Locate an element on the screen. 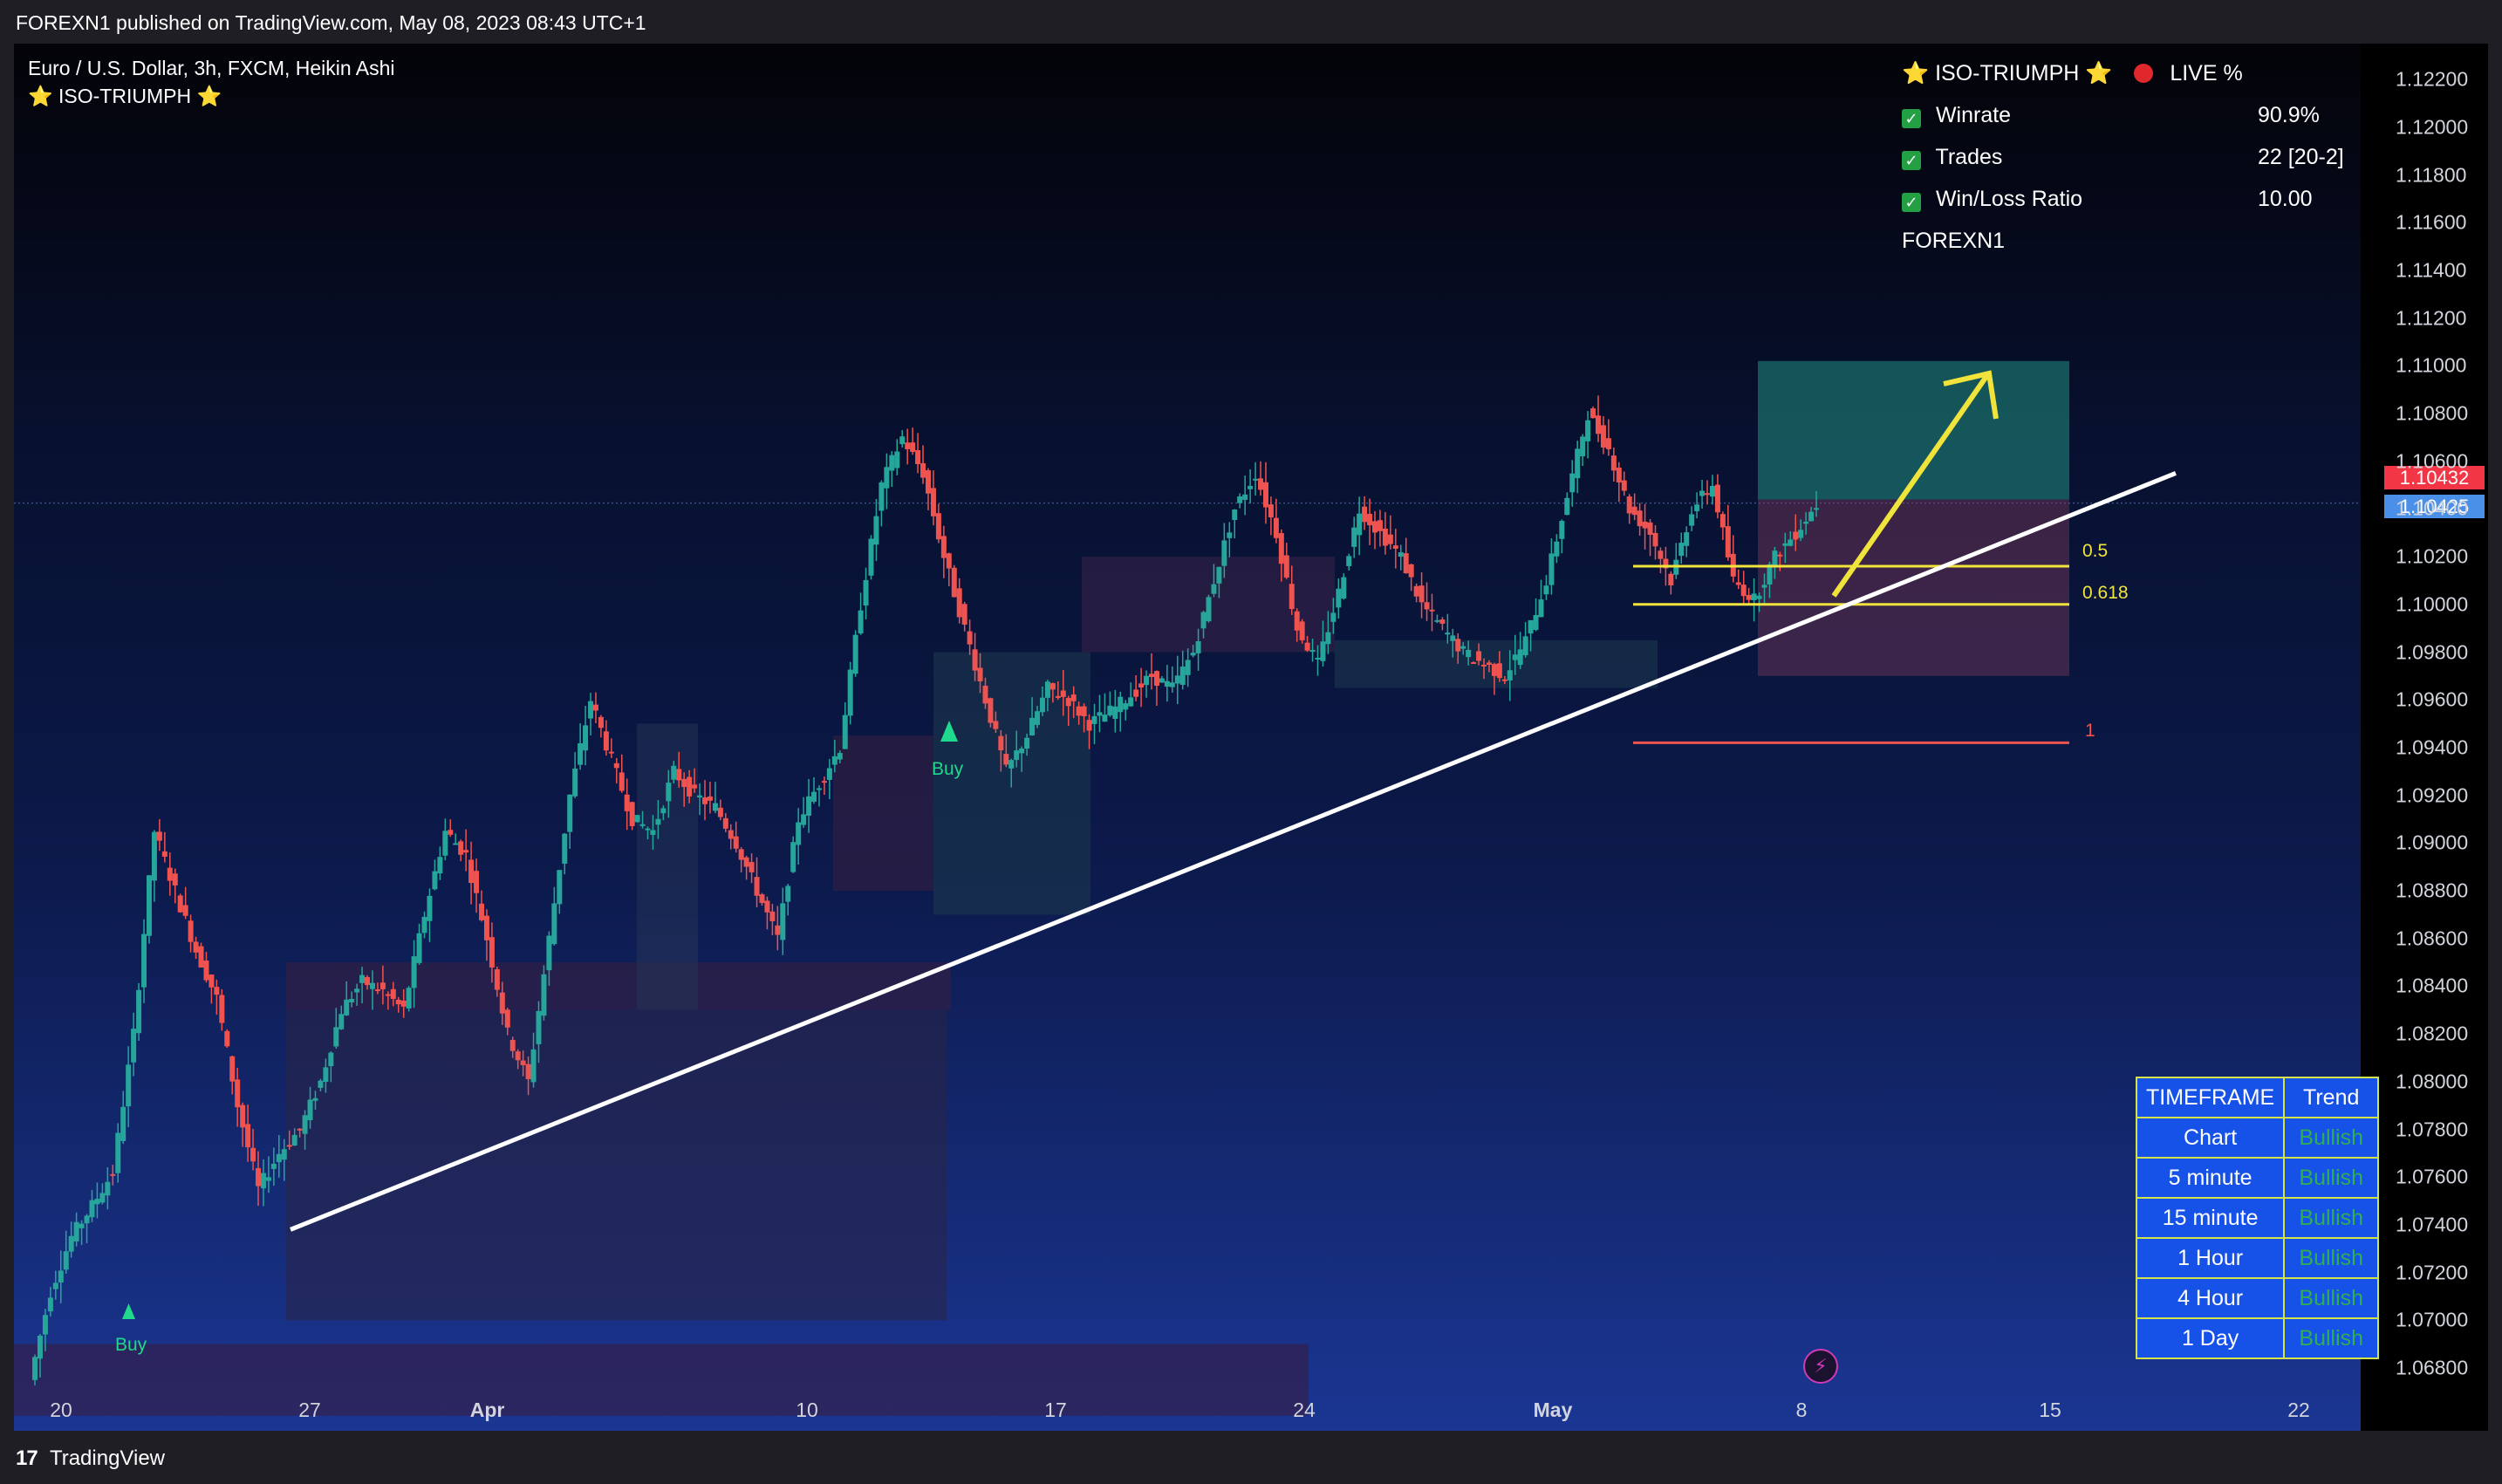  stats-title: ⭐ ISO-TRIUMPH ⭐ is located at coordinates (2008, 73).